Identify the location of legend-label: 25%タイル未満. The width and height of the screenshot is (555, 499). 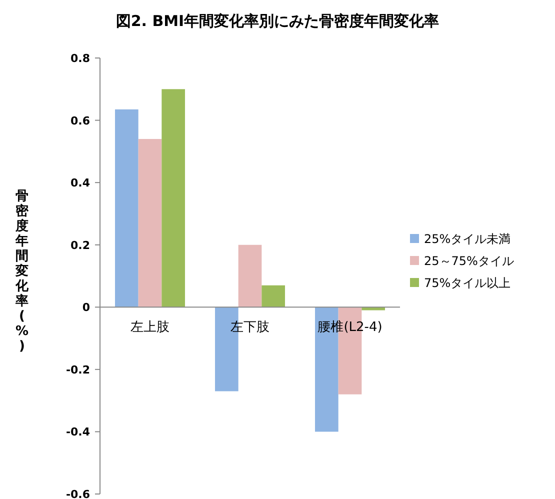
(467, 239).